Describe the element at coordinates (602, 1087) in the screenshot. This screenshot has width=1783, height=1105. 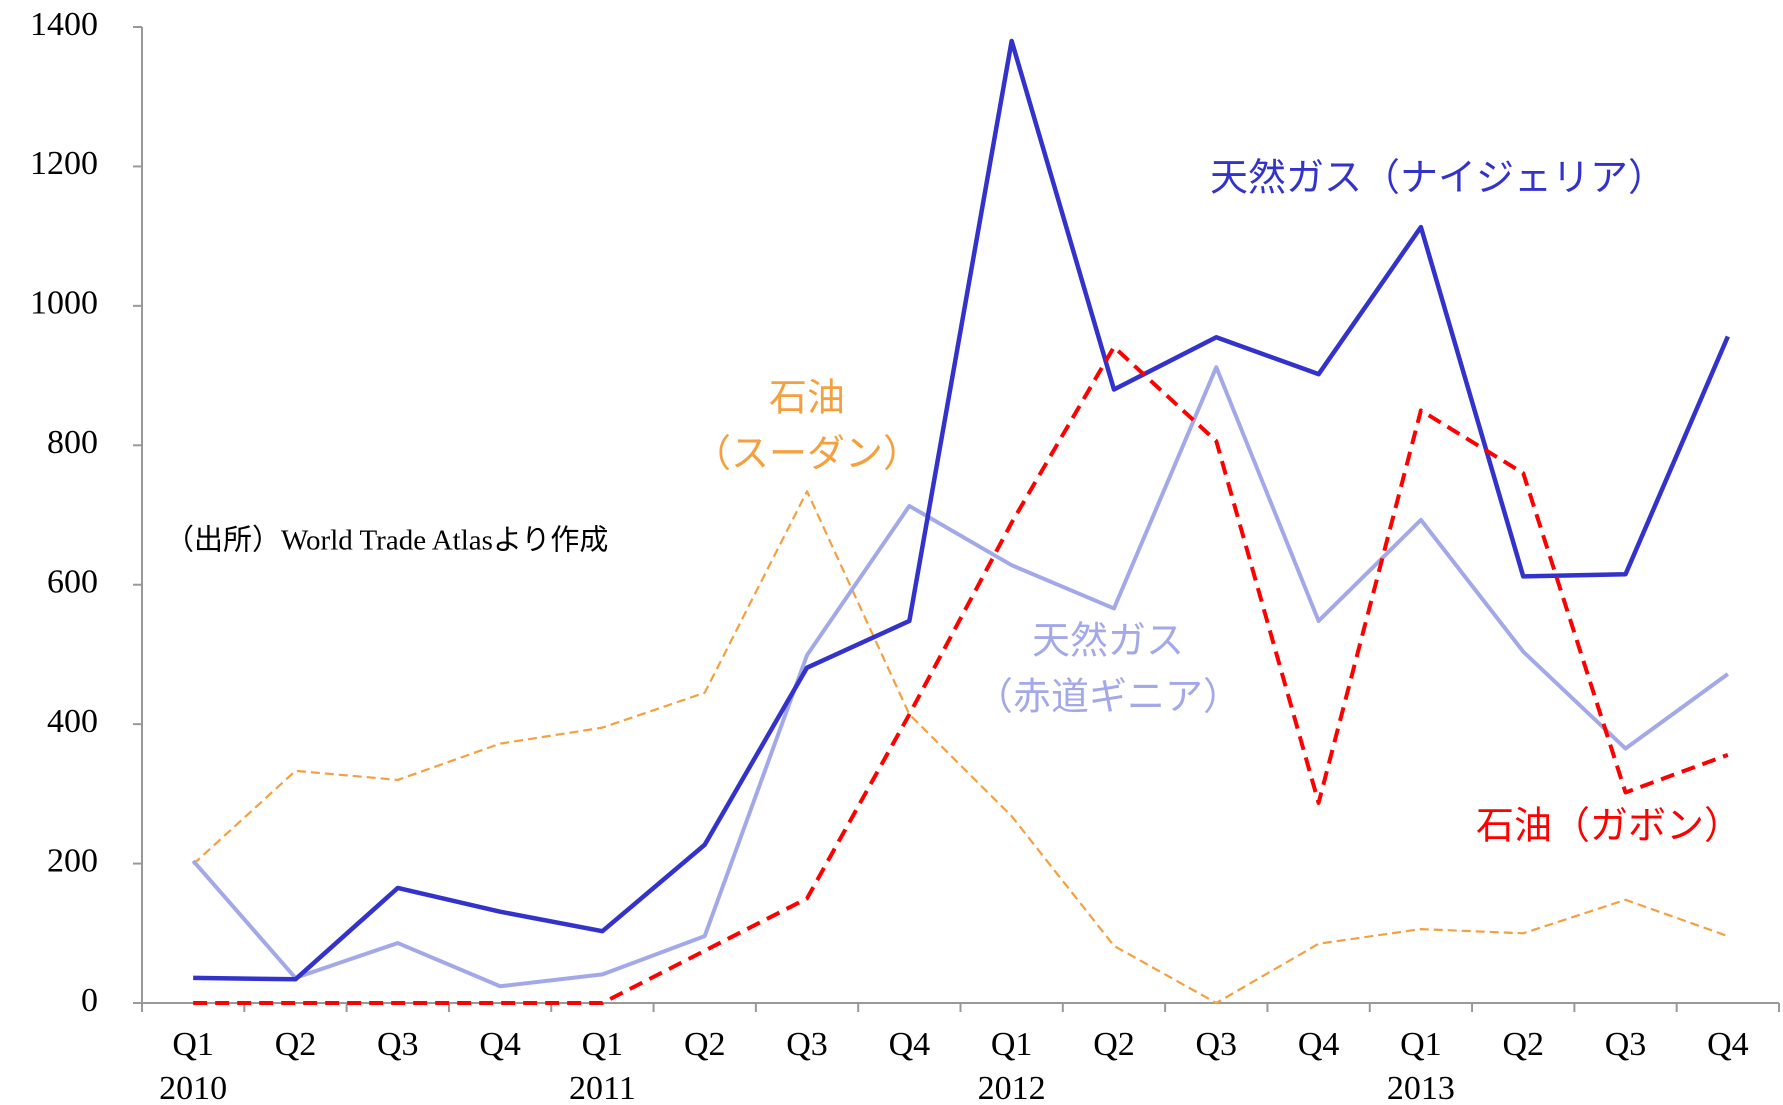
I see `x-group-label: 2011` at that location.